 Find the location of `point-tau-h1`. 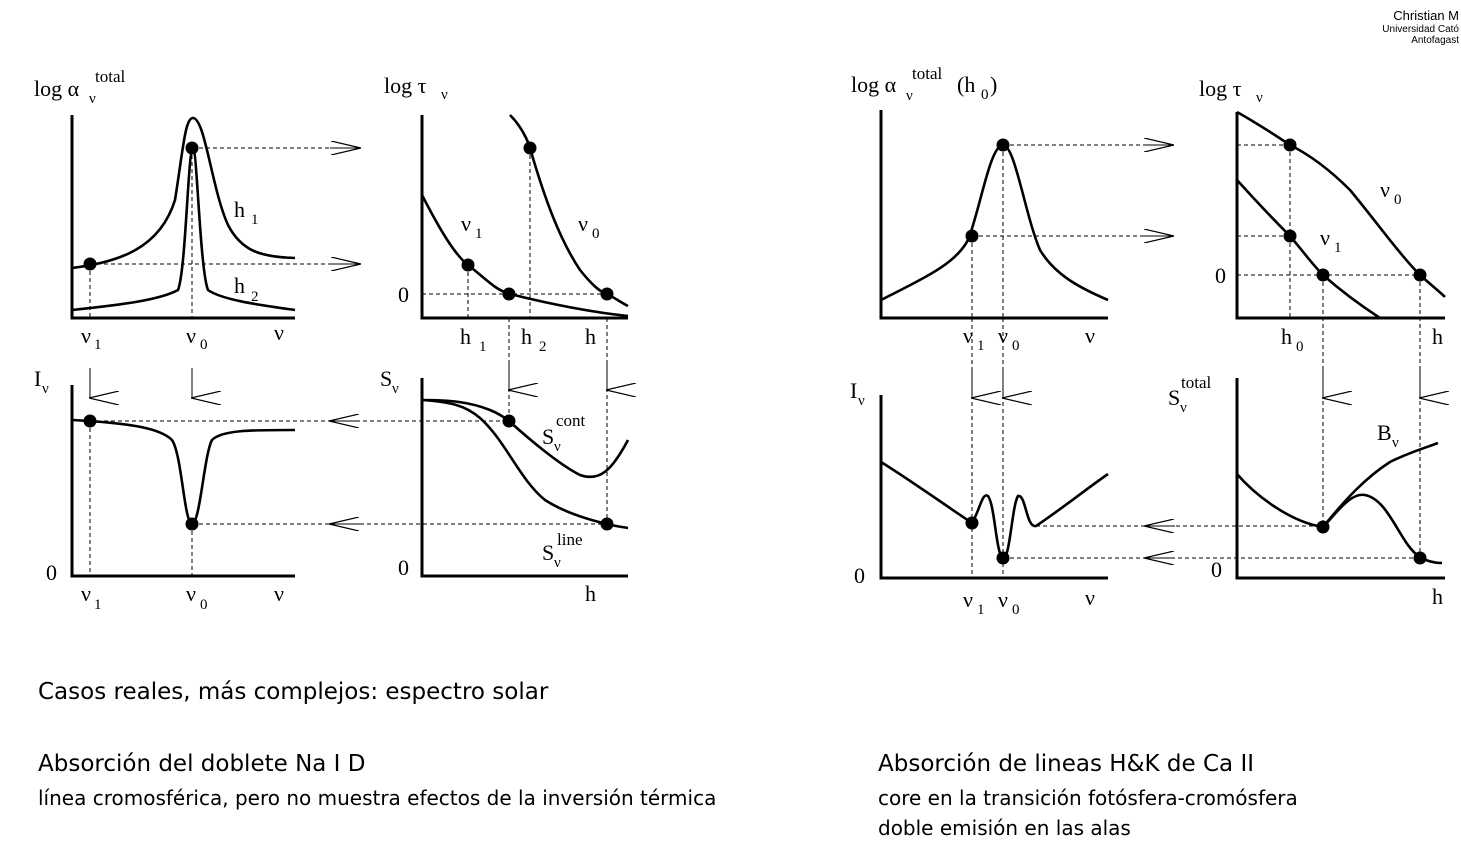

point-tau-h1 is located at coordinates (468, 265).